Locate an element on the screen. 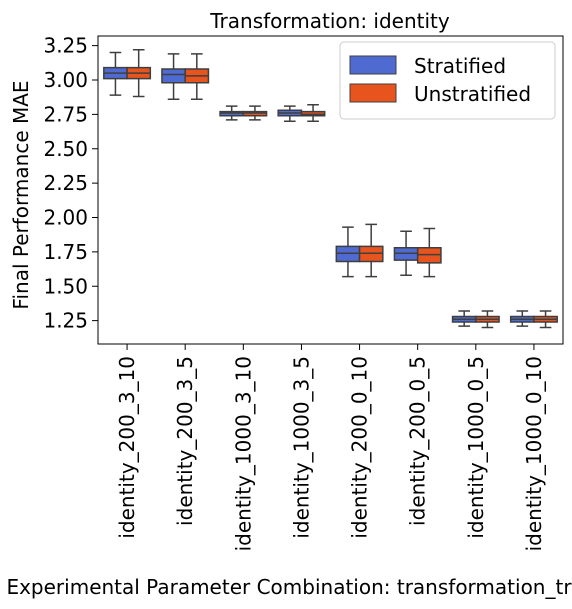  box-iqr is located at coordinates (173, 76).